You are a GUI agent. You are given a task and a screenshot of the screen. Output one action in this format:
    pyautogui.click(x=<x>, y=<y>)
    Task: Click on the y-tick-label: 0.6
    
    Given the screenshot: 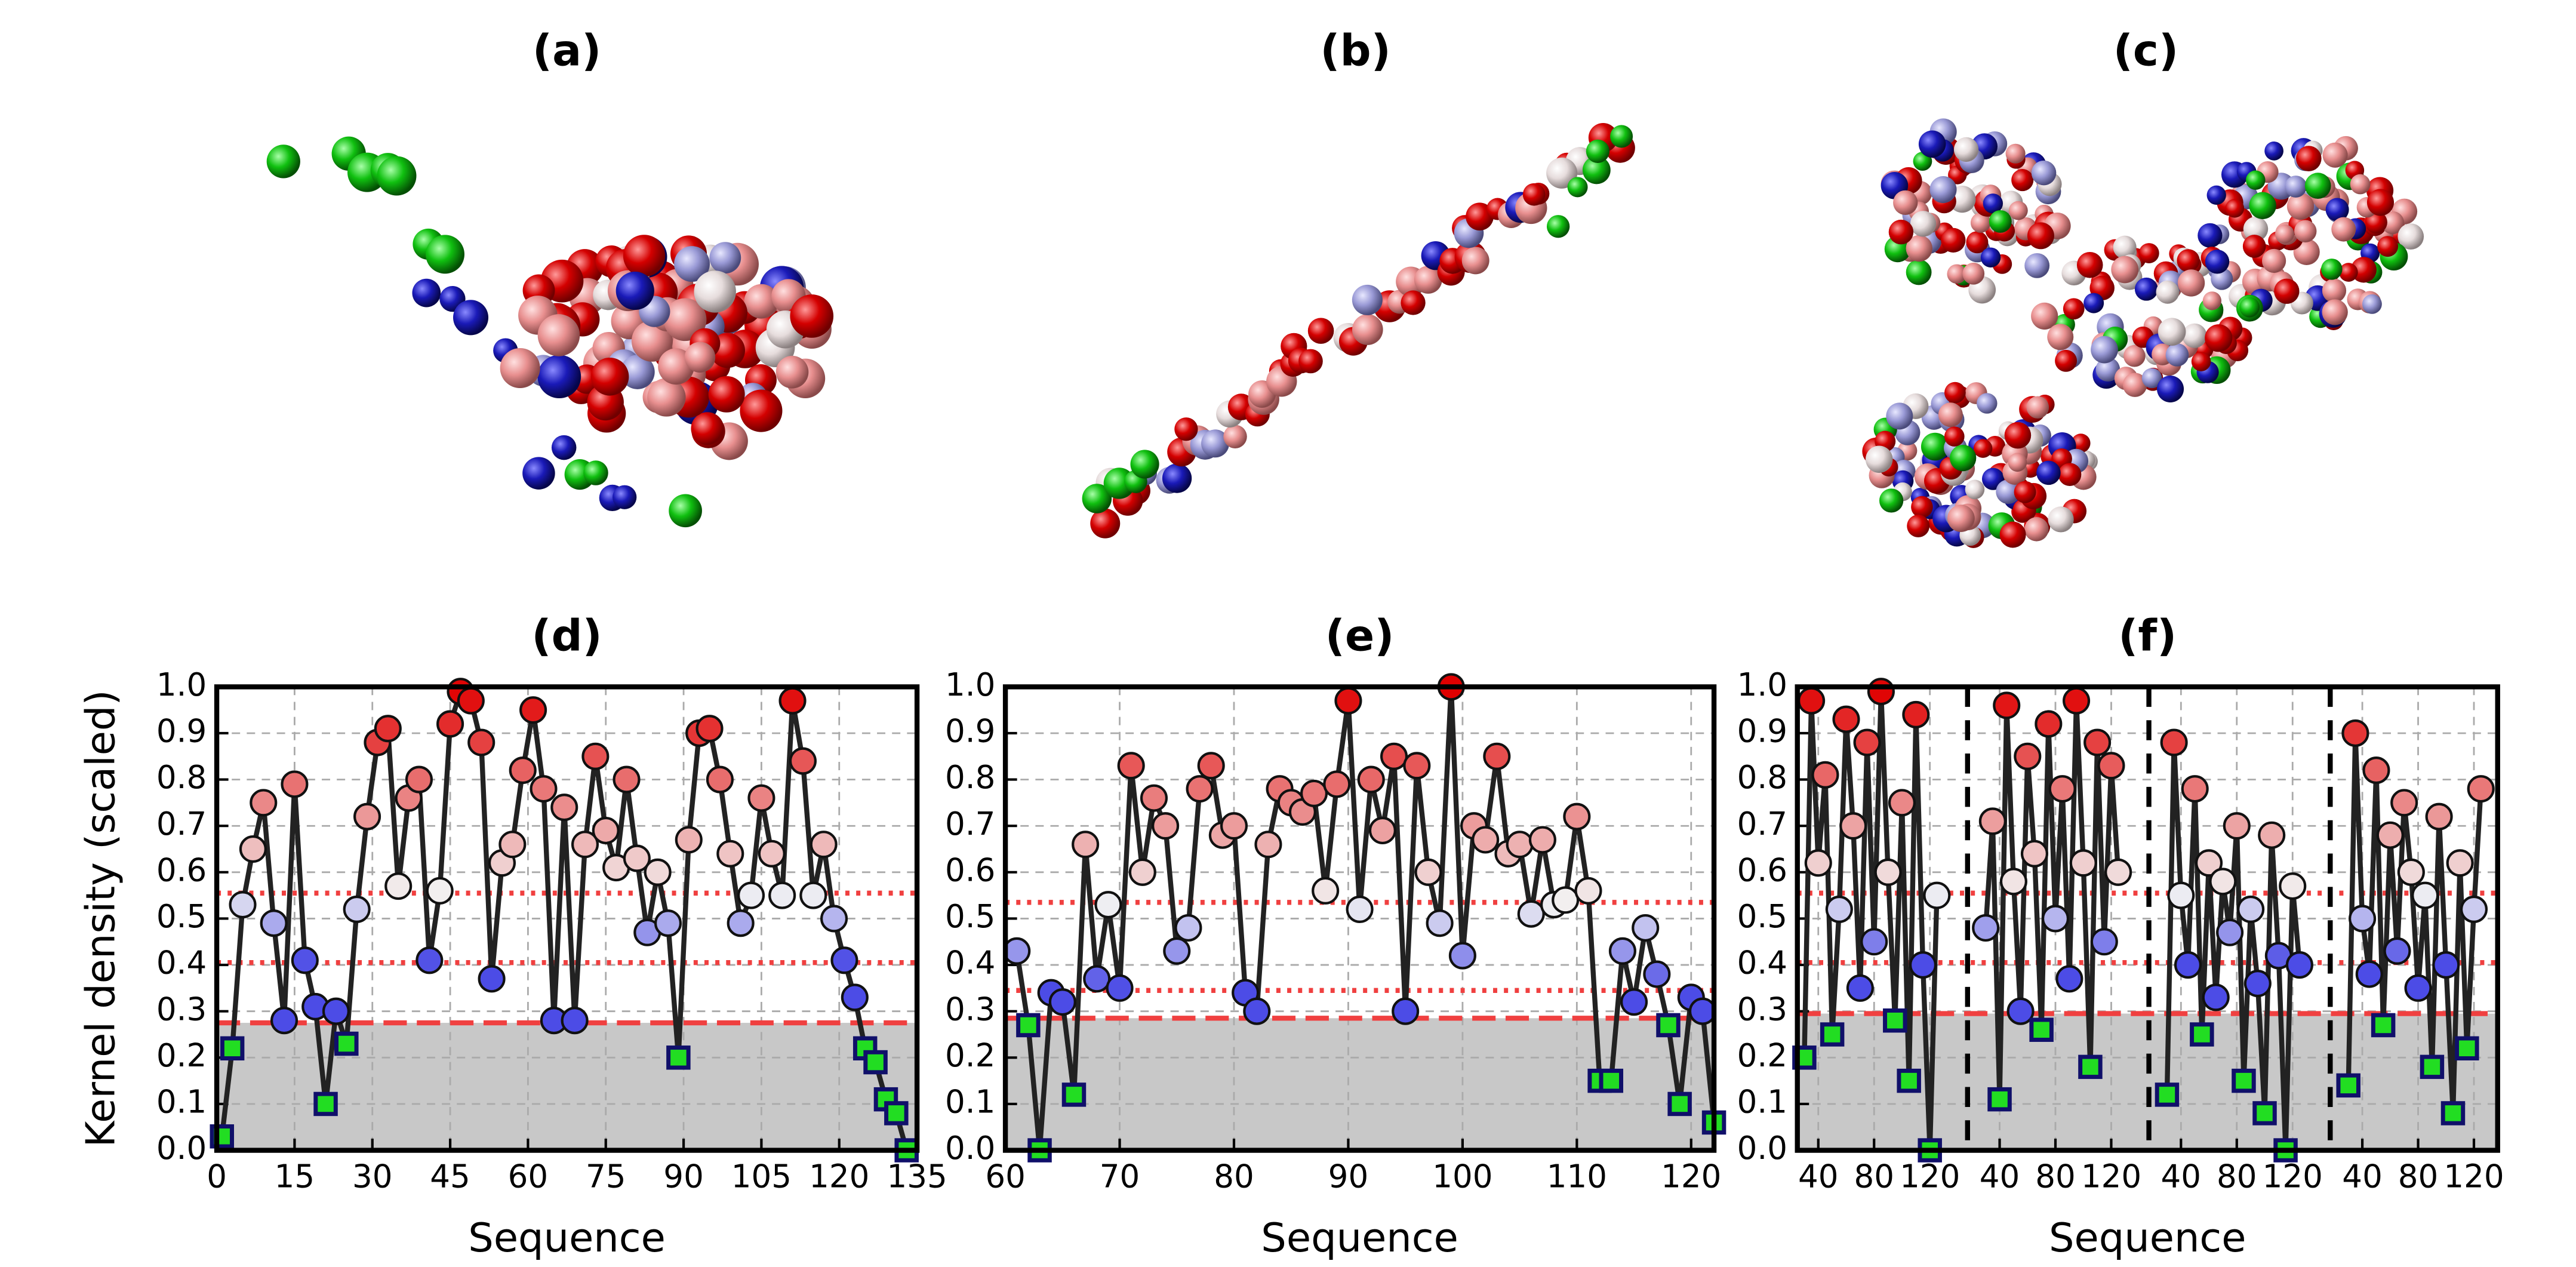 What is the action you would take?
    pyautogui.click(x=181, y=869)
    